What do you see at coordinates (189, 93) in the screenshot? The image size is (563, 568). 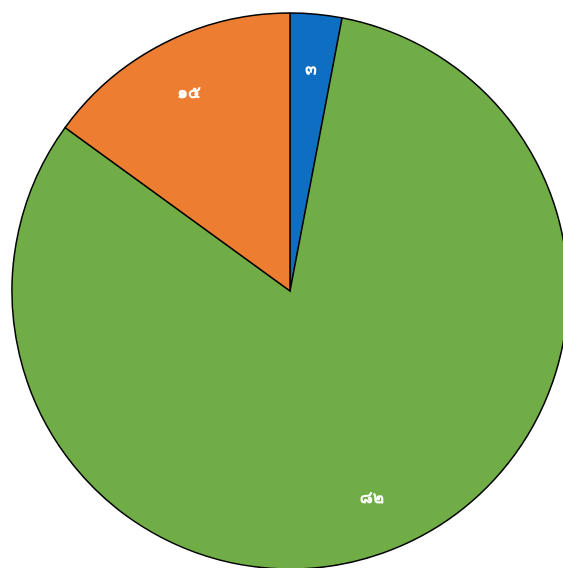 I see `pie-slice-label-2: ๑๕` at bounding box center [189, 93].